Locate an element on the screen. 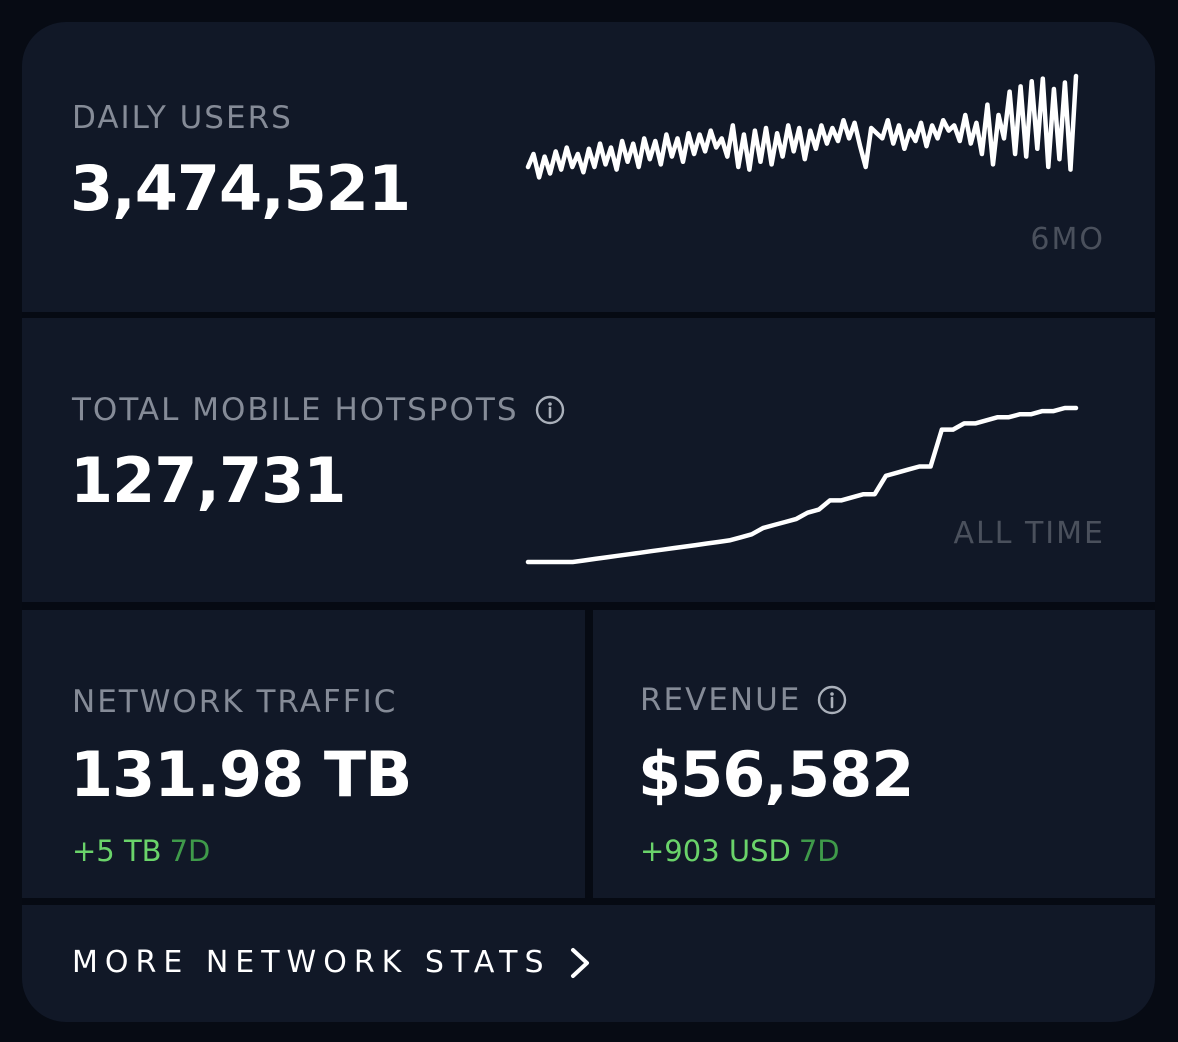 This screenshot has height=1042, width=1178. daily-users-sparkline is located at coordinates (802, 126).